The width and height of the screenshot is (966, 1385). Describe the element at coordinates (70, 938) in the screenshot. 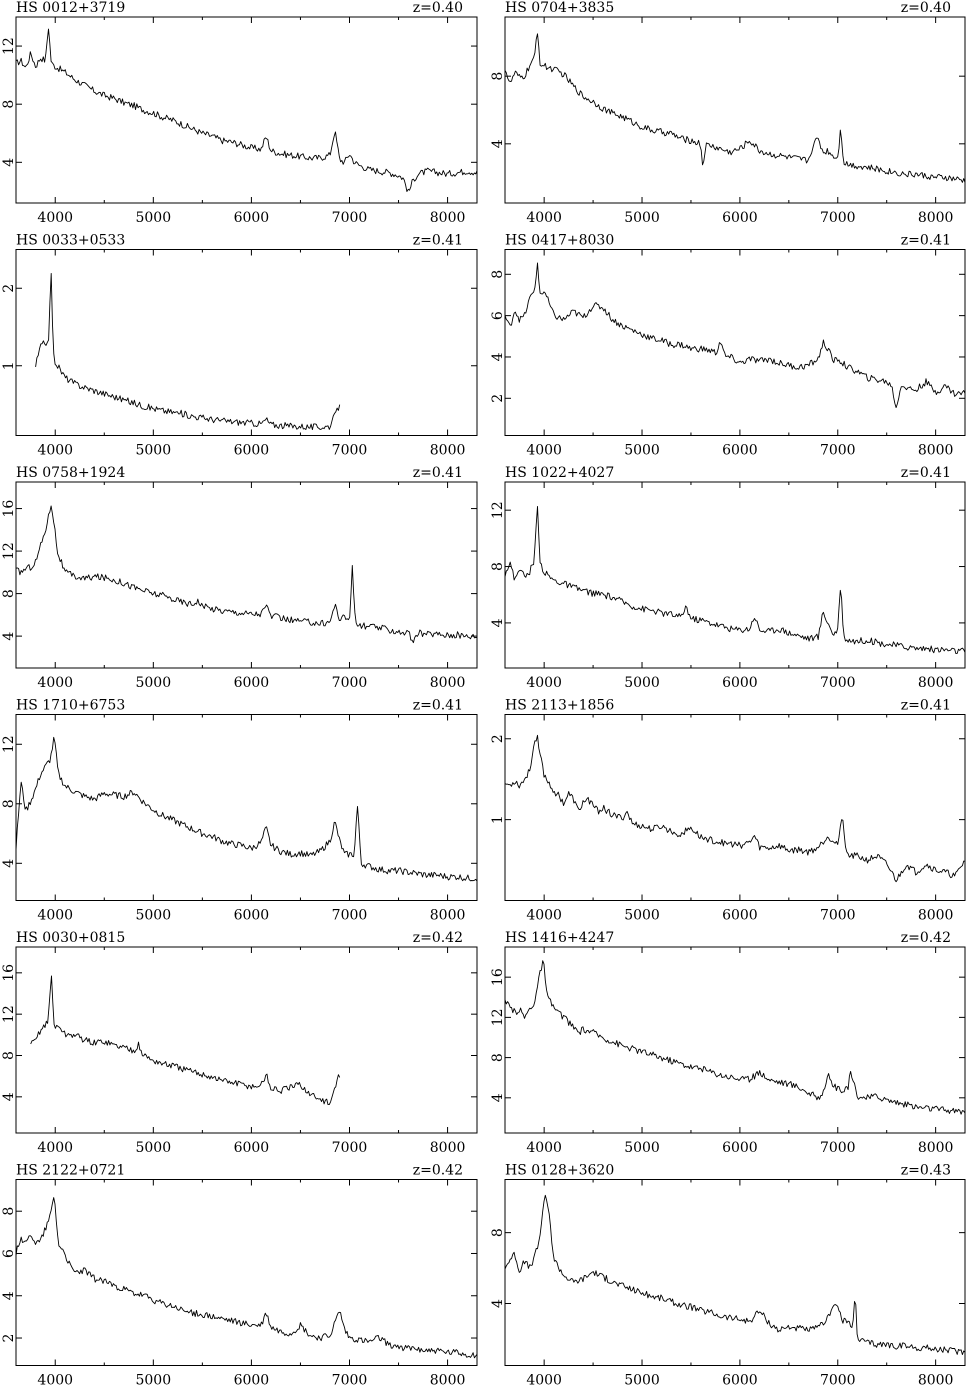

I see `panel-title: HS 0030+0815` at that location.